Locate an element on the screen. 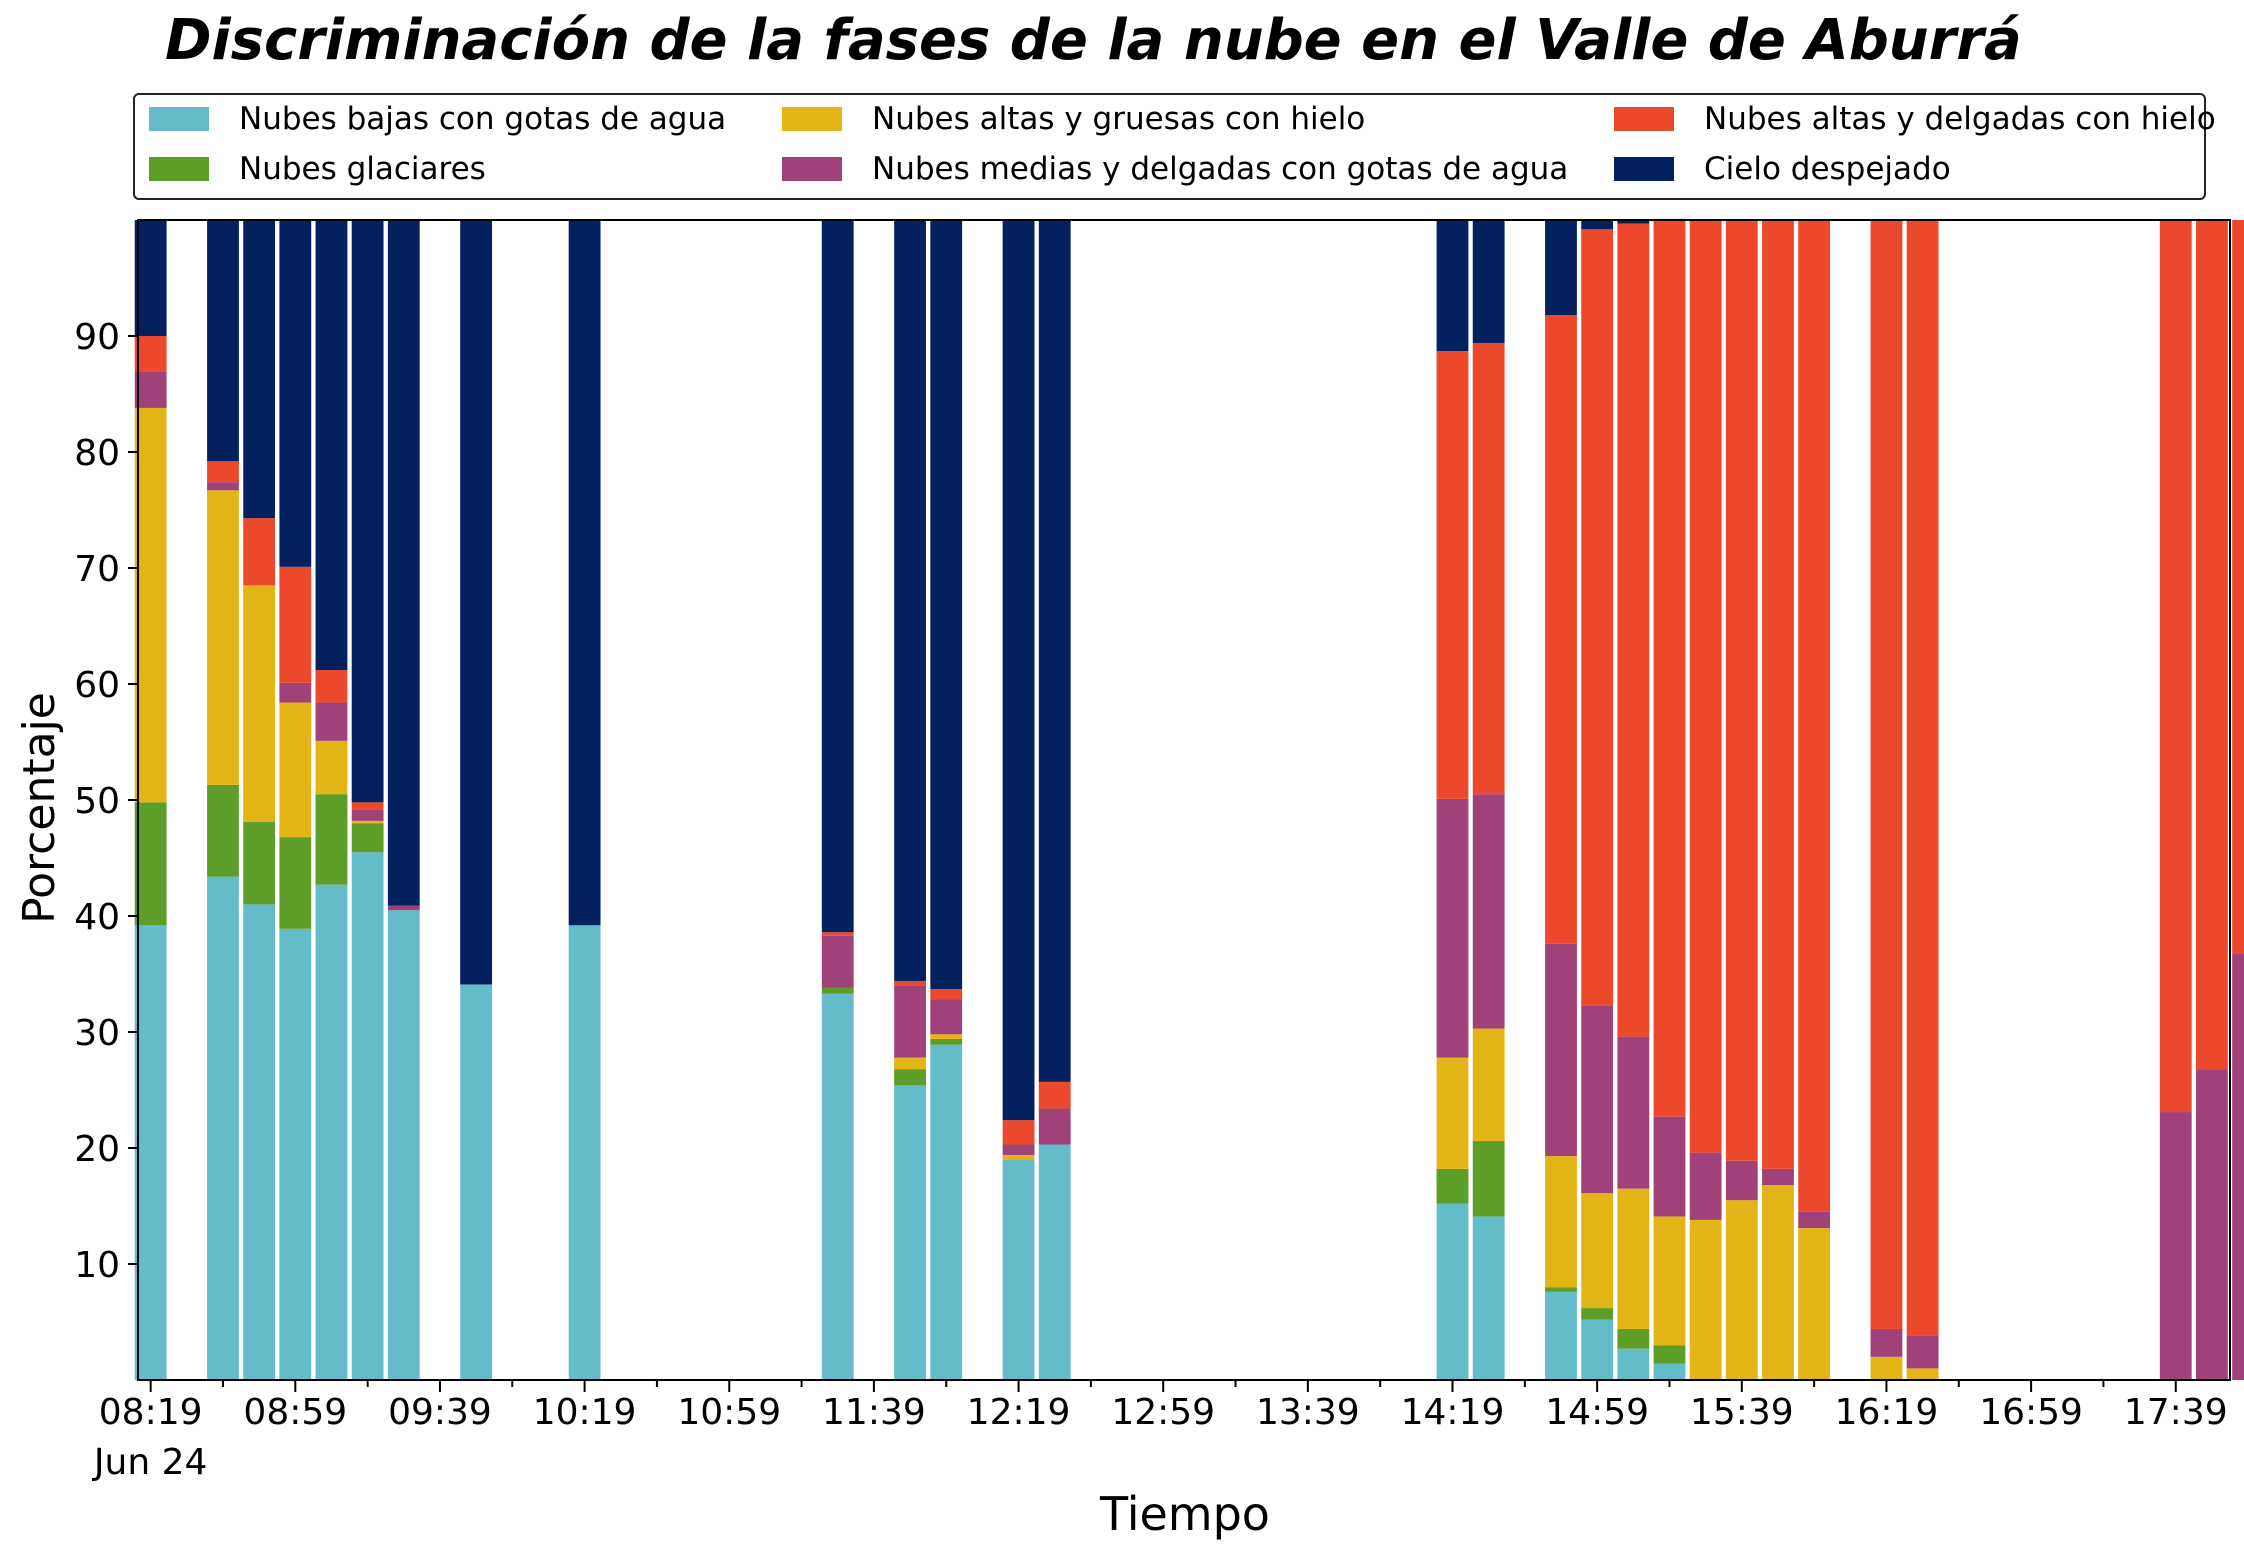  y-tick-label: 10 is located at coordinates (97, 1265).